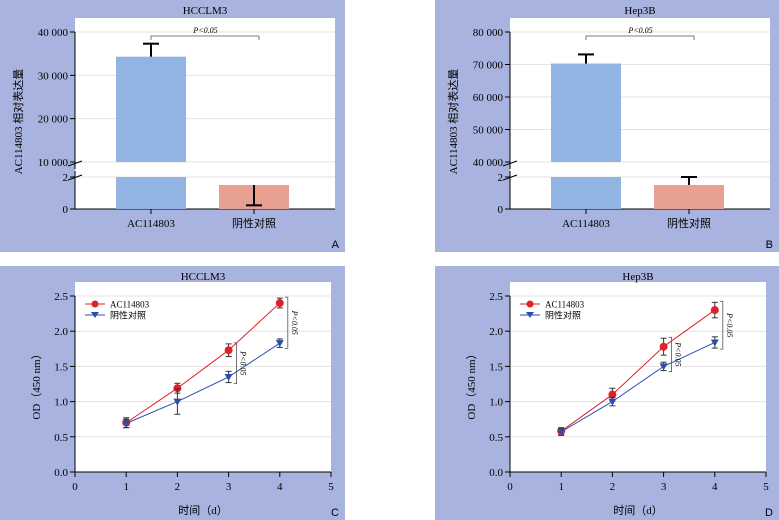 This screenshot has width=779, height=520. I want to click on y-tick-label: 70 000, so click(488, 66).